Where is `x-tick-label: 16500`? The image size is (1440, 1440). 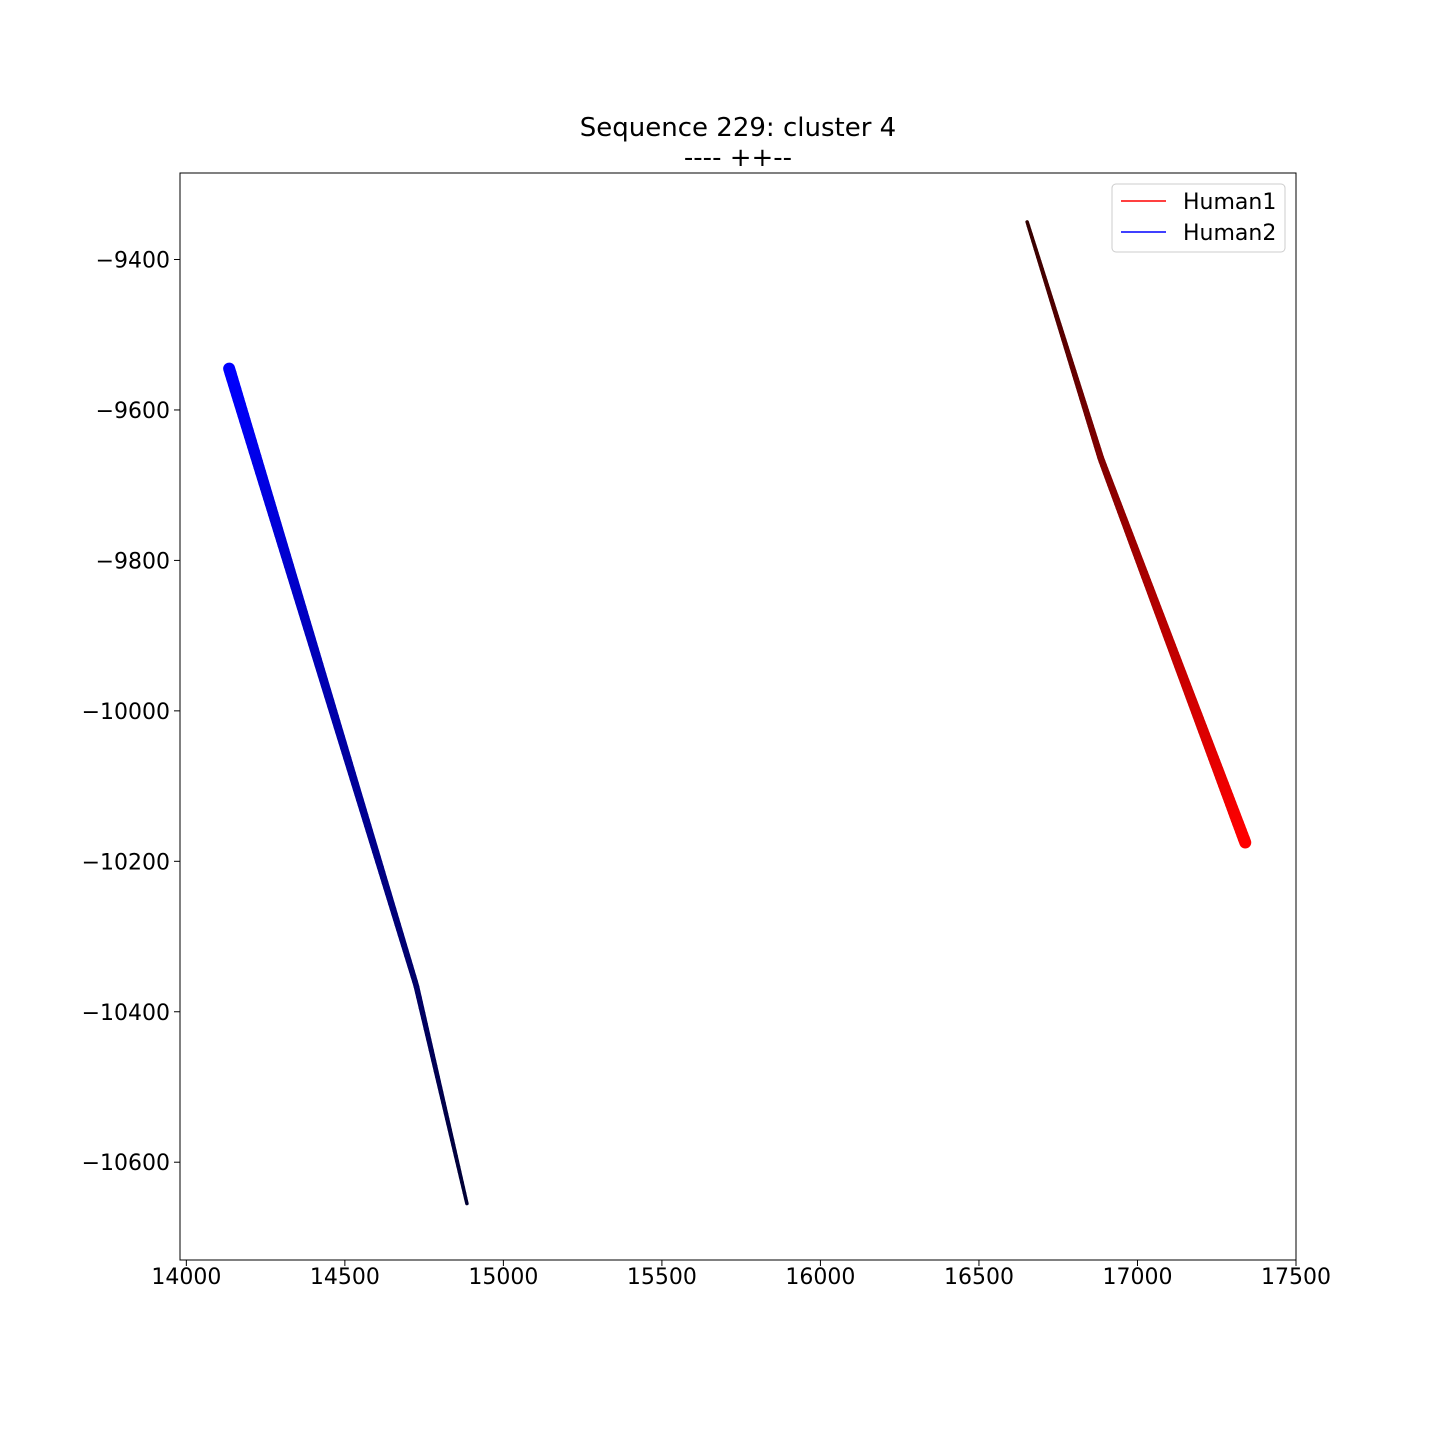 x-tick-label: 16500 is located at coordinates (979, 1277).